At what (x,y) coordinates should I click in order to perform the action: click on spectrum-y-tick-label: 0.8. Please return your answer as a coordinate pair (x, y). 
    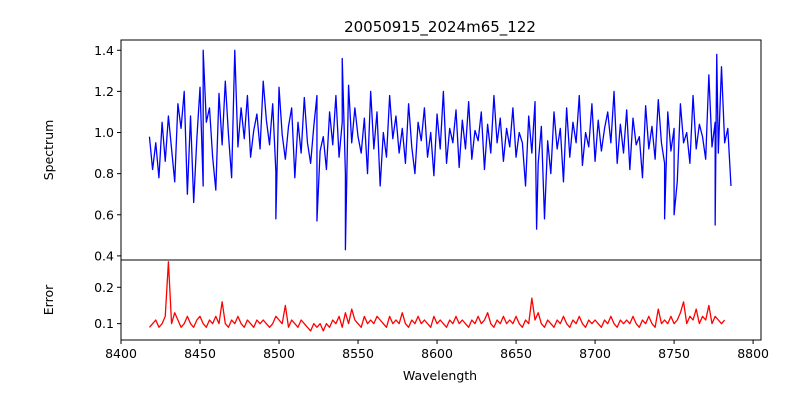
    Looking at the image, I should click on (104, 173).